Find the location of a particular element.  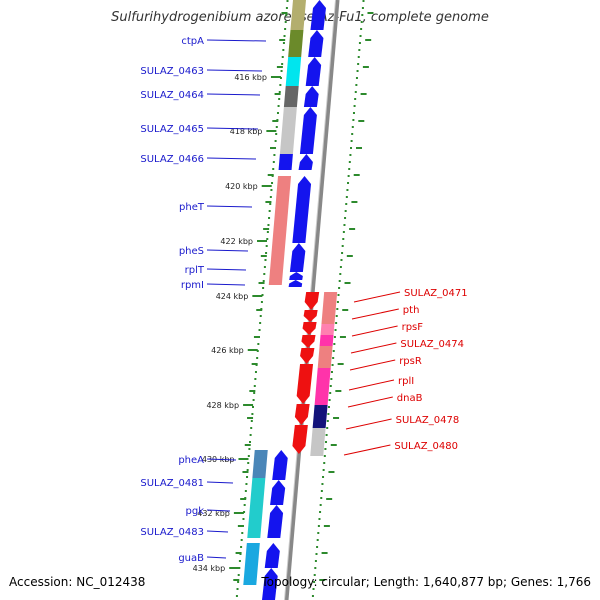

gene-label-left: pheA is located at coordinates (191, 460).